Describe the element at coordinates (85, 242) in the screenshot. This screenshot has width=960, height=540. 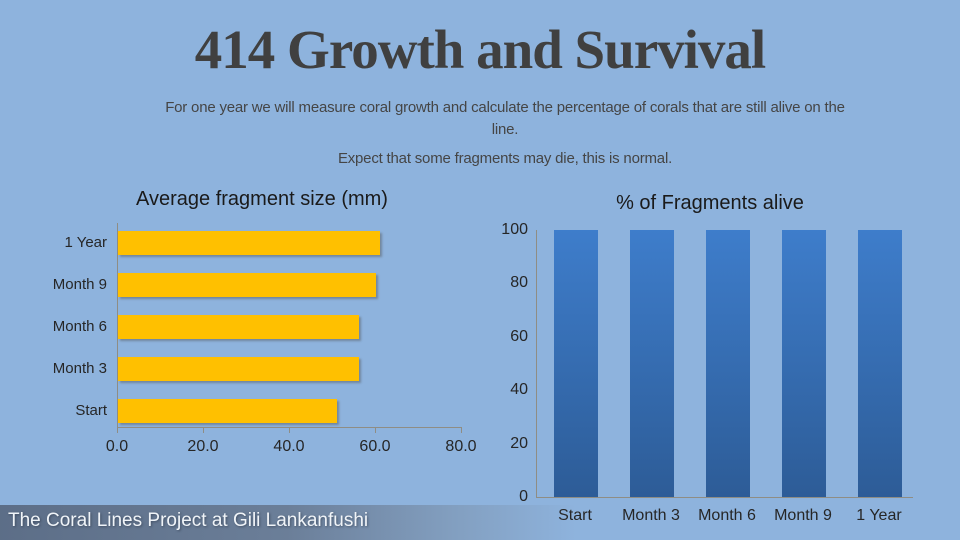
I see `category-label: 1 Year` at that location.